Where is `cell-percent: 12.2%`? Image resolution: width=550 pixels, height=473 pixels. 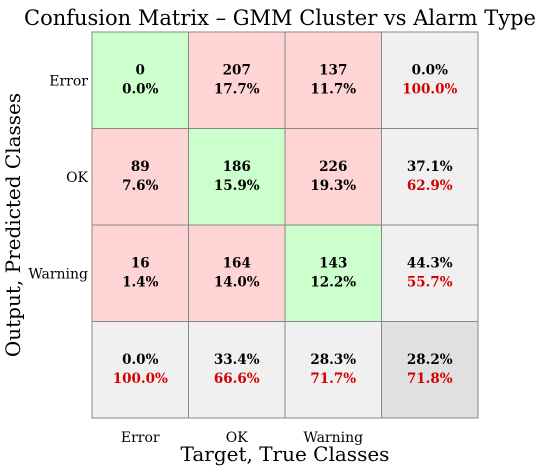 cell-percent: 12.2% is located at coordinates (333, 282).